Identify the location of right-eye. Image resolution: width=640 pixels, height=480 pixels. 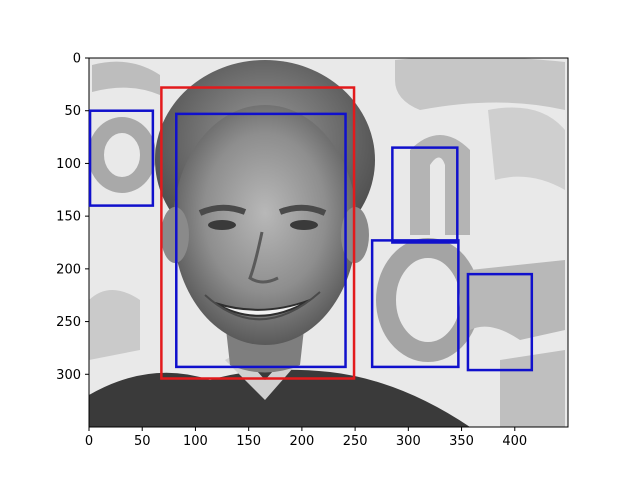
(304, 225).